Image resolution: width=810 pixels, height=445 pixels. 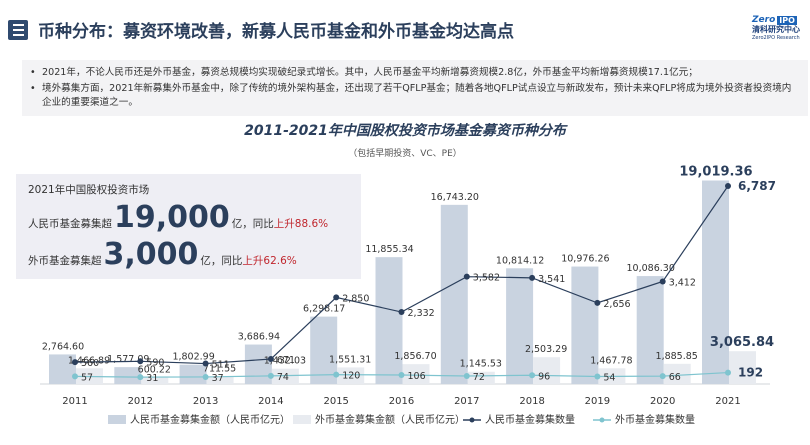 What do you see at coordinates (350, 359) in the screenshot?
I see `fx-amount-label: 1,551.31` at bounding box center [350, 359].